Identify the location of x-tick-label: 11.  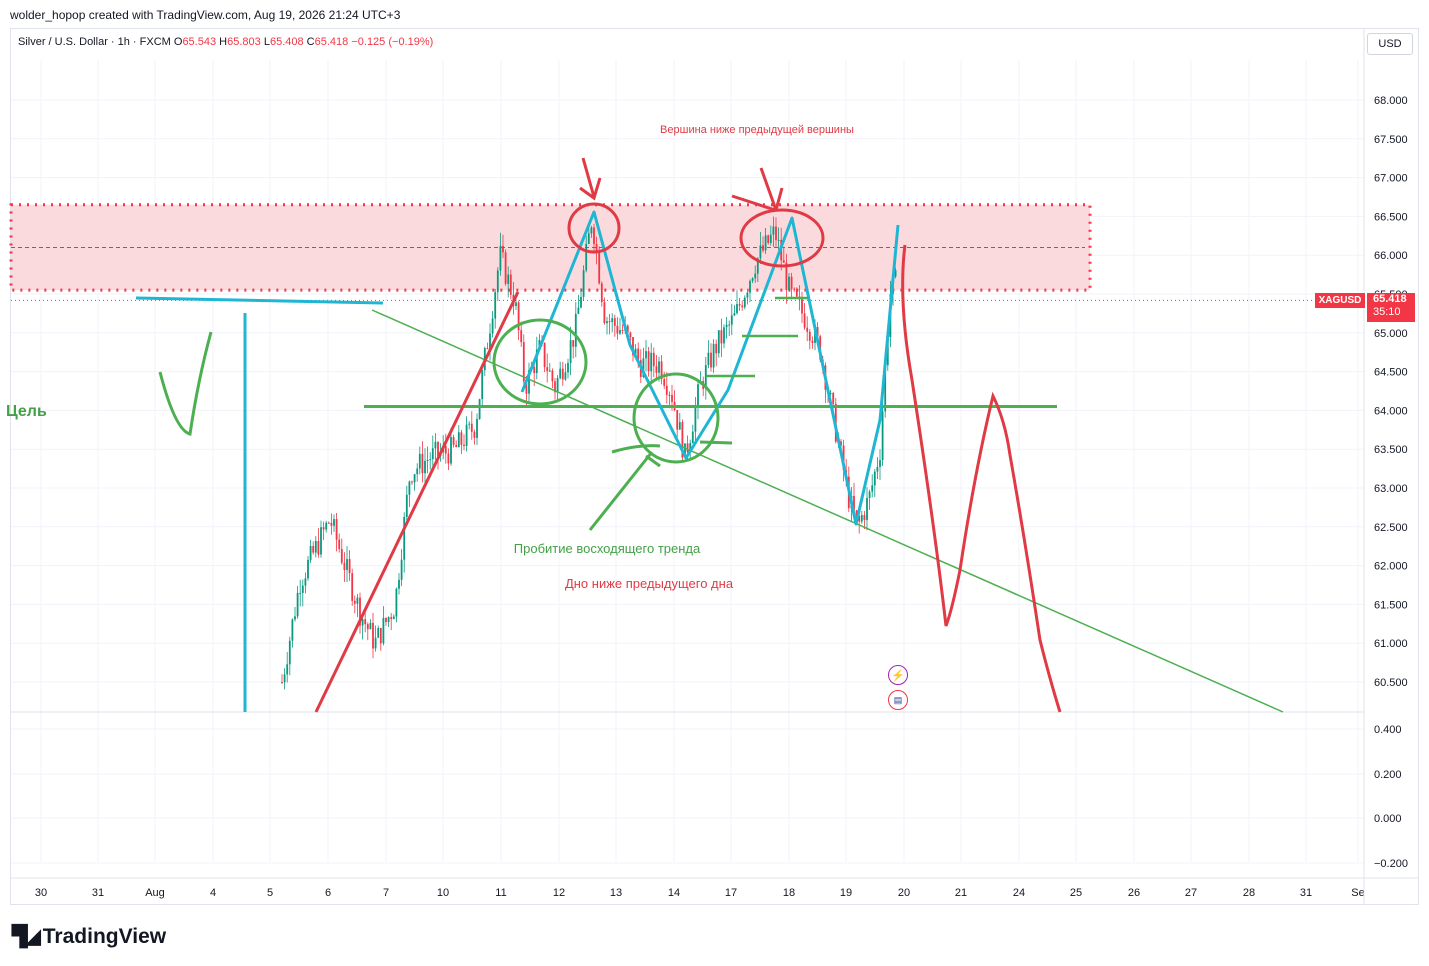
(500, 893).